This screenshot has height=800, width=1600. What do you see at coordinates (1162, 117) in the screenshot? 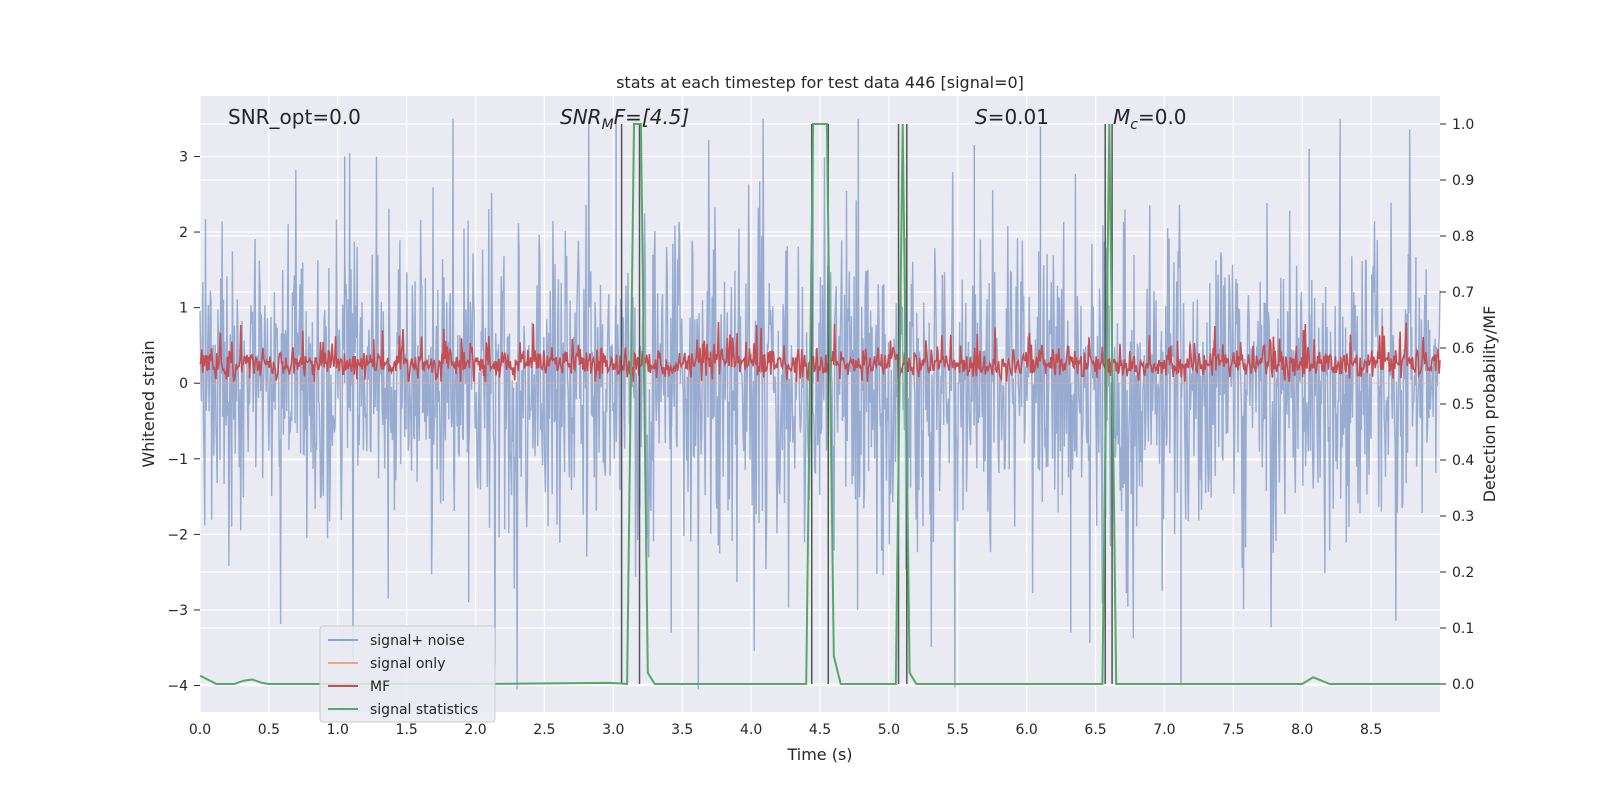
I see `mc-value: =0.0` at bounding box center [1162, 117].